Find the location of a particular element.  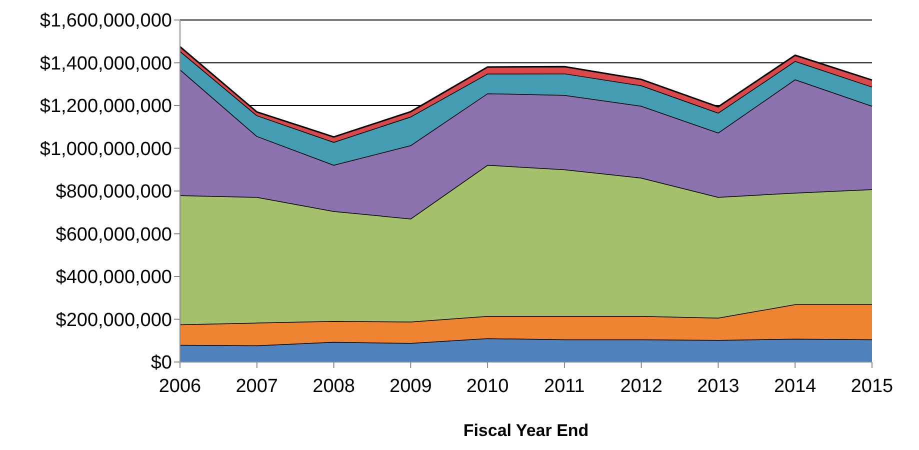

y-tick-label: $800,000,000 is located at coordinates (114, 192).